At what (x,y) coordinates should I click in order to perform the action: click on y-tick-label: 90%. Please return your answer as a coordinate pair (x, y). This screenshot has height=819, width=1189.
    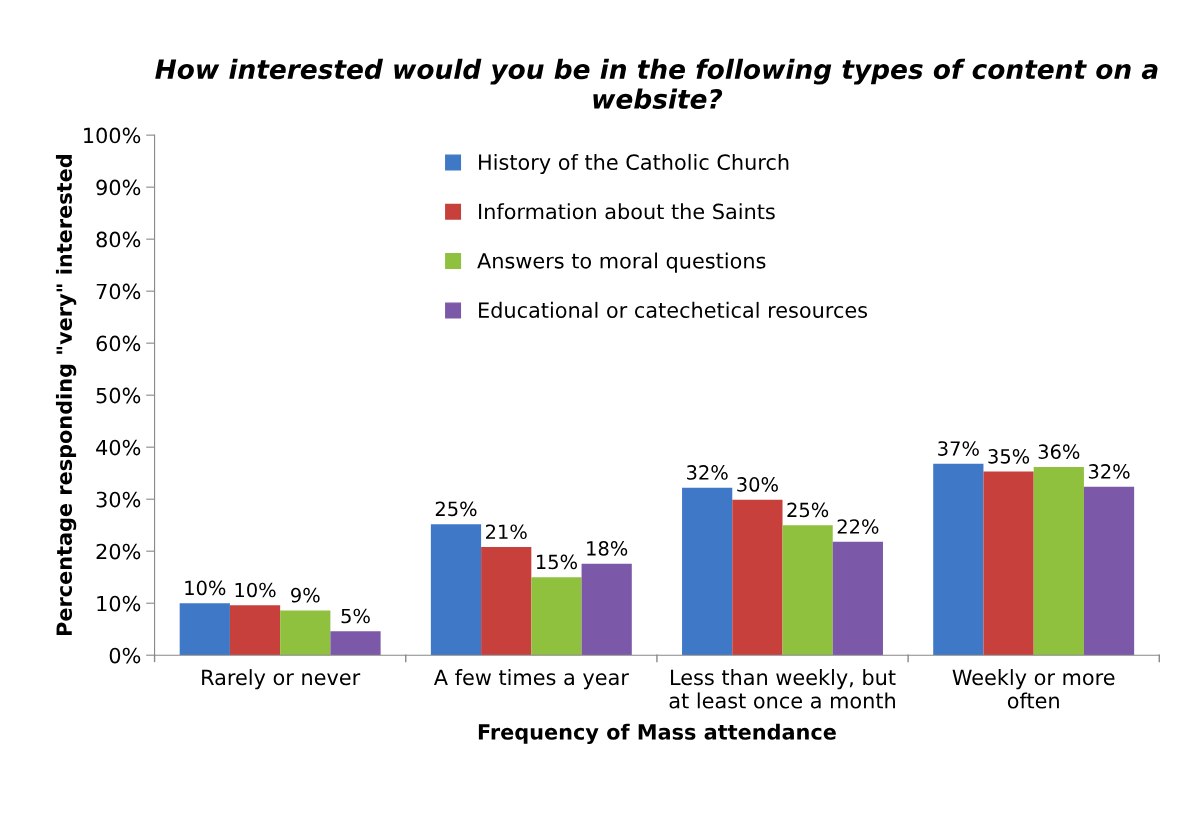
    Looking at the image, I should click on (118, 187).